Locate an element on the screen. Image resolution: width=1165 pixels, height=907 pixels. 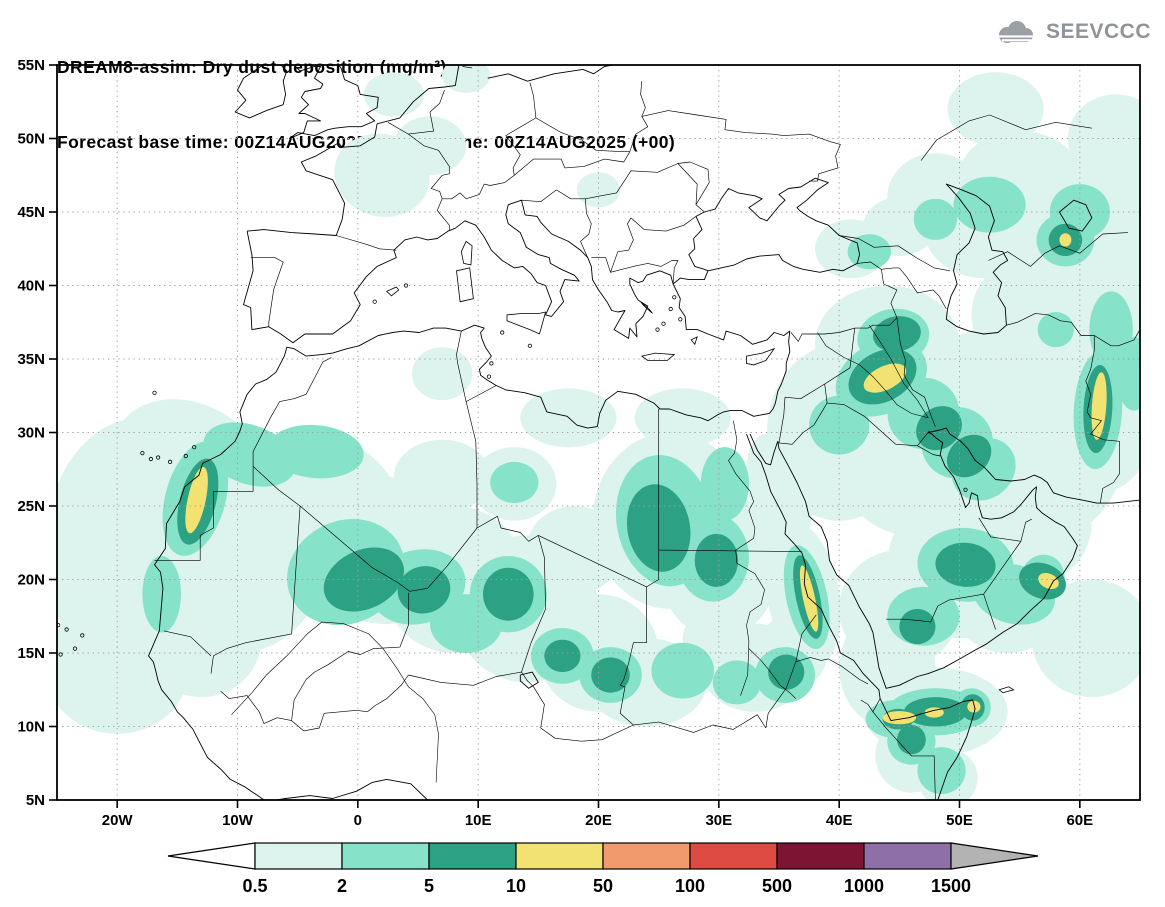
lon-tick-label: 20W is located at coordinates (118, 820).